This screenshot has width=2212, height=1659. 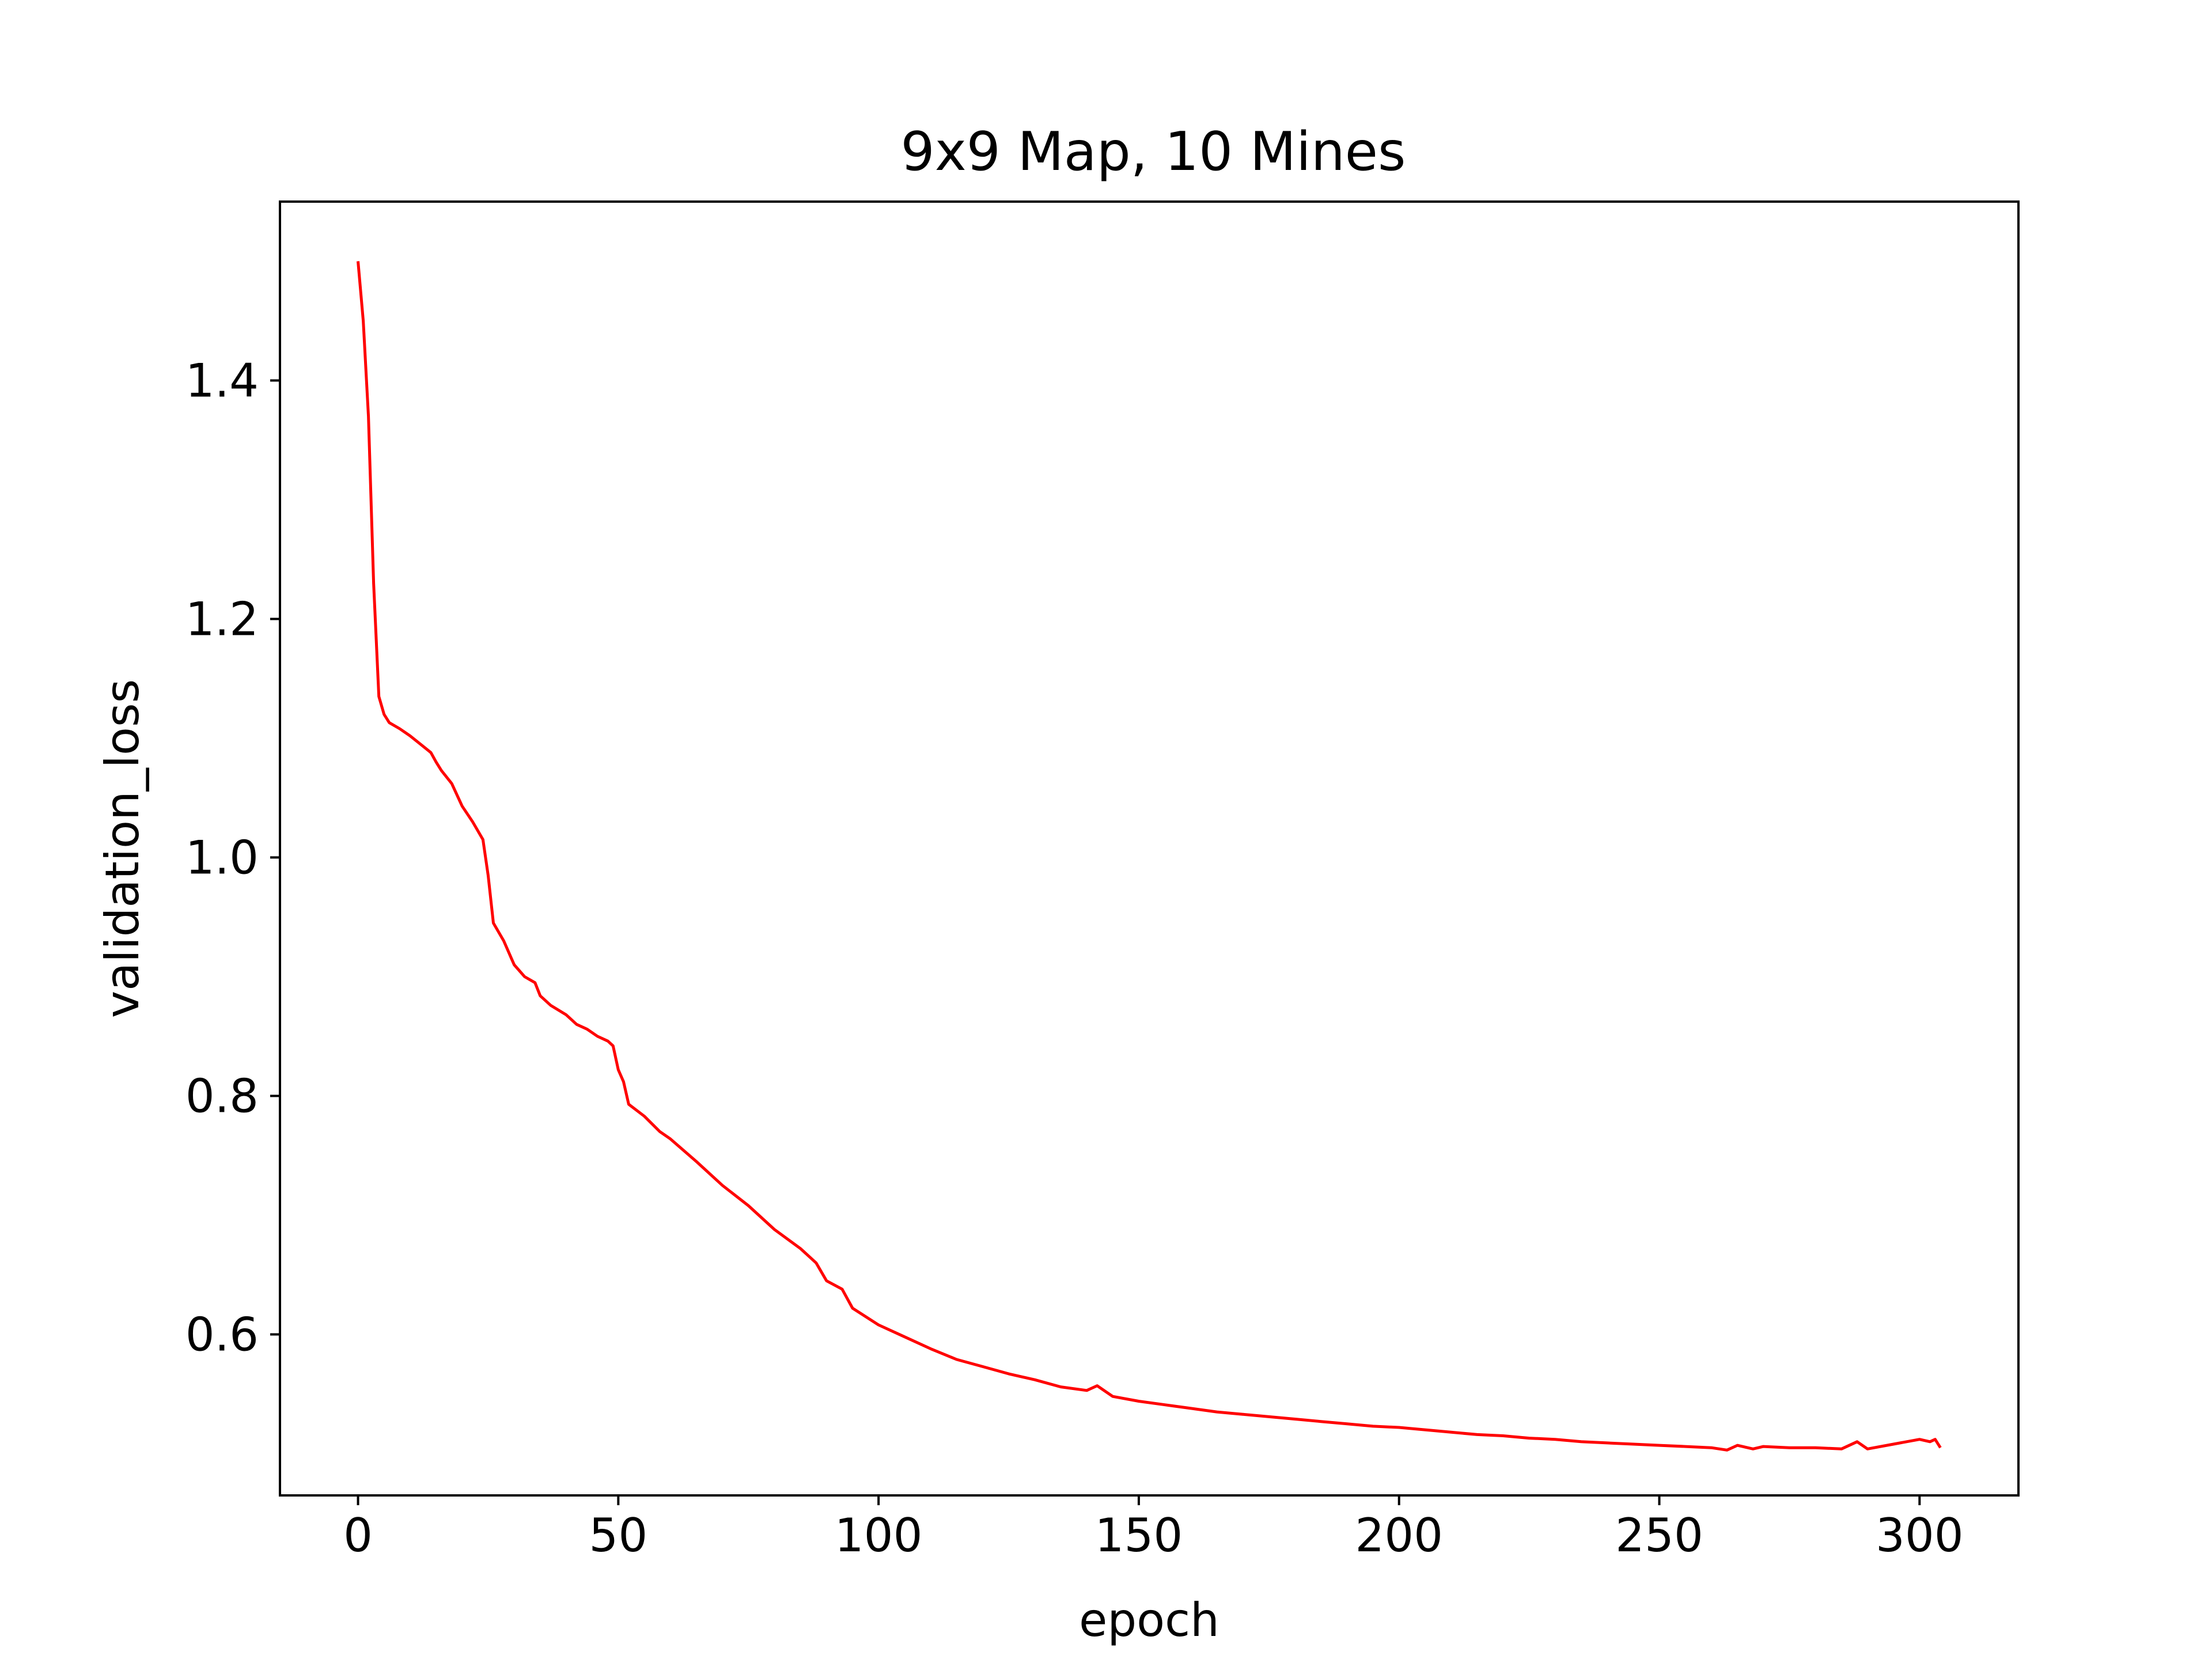 I want to click on x-tick-label: 250, so click(x=1659, y=1535).